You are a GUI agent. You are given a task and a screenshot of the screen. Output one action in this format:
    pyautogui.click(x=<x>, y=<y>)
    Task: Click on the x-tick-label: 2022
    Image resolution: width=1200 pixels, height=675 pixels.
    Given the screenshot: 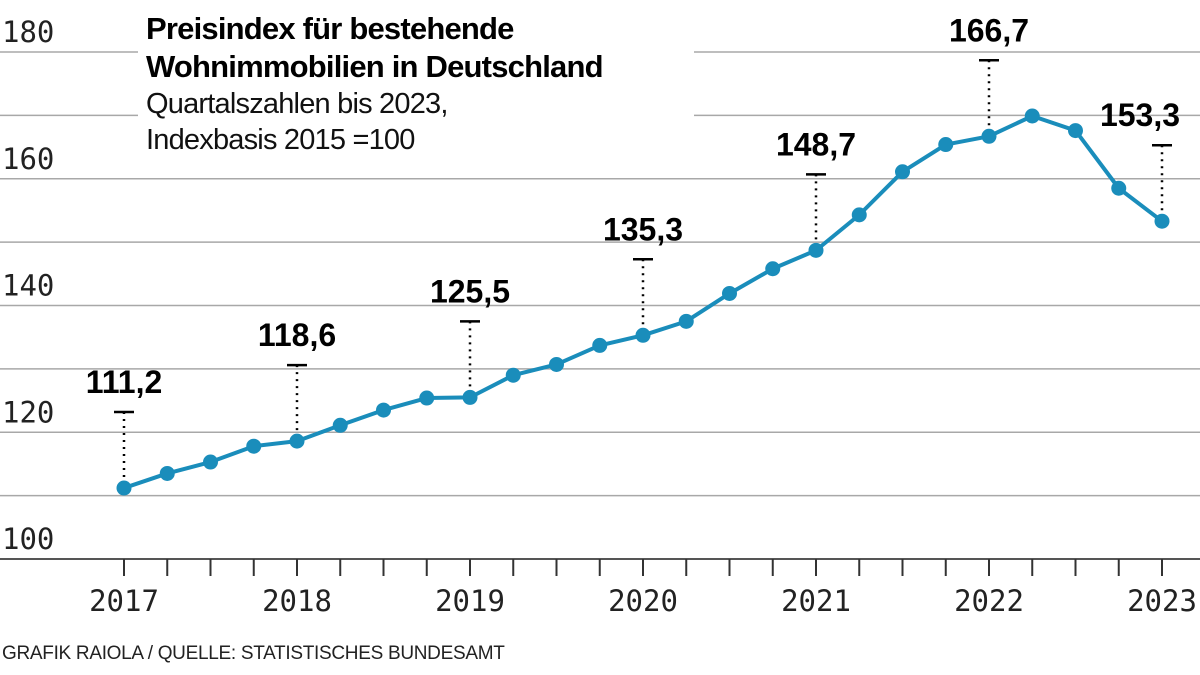 What is the action you would take?
    pyautogui.click(x=989, y=601)
    